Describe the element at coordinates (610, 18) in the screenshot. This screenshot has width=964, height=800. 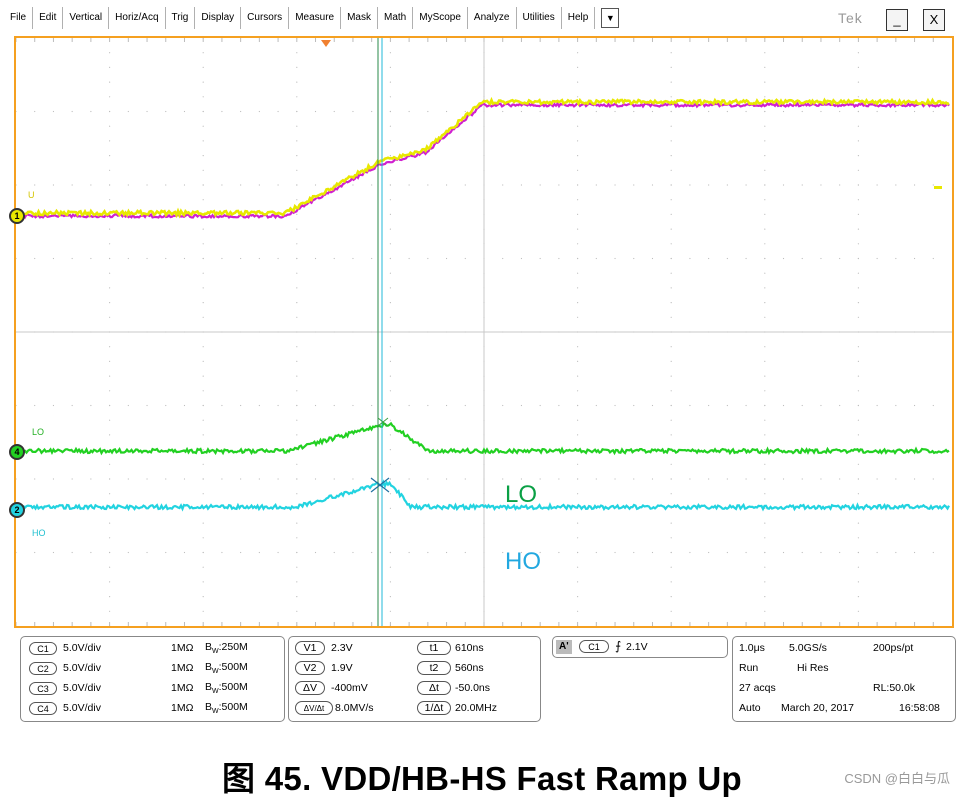
I see `menu-dropdown-button: ▼` at that location.